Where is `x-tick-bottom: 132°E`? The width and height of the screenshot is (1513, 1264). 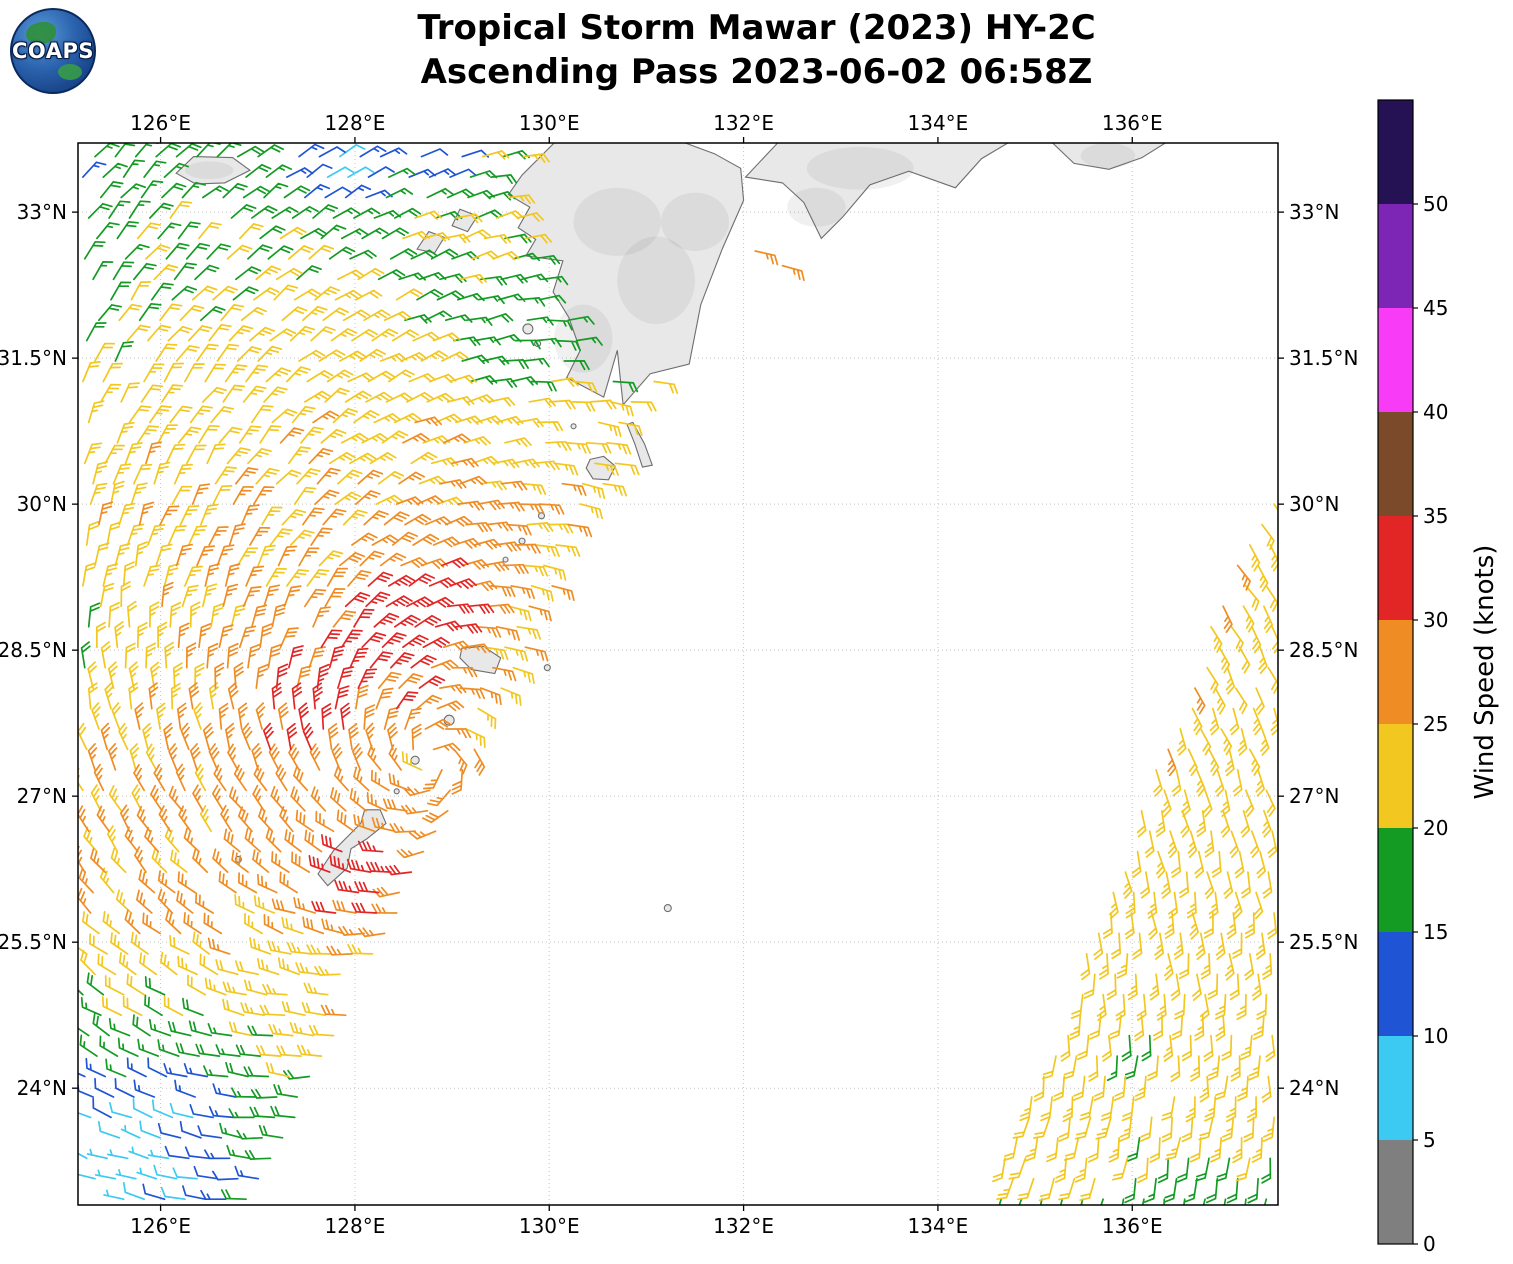 x-tick-bottom: 132°E is located at coordinates (743, 1226).